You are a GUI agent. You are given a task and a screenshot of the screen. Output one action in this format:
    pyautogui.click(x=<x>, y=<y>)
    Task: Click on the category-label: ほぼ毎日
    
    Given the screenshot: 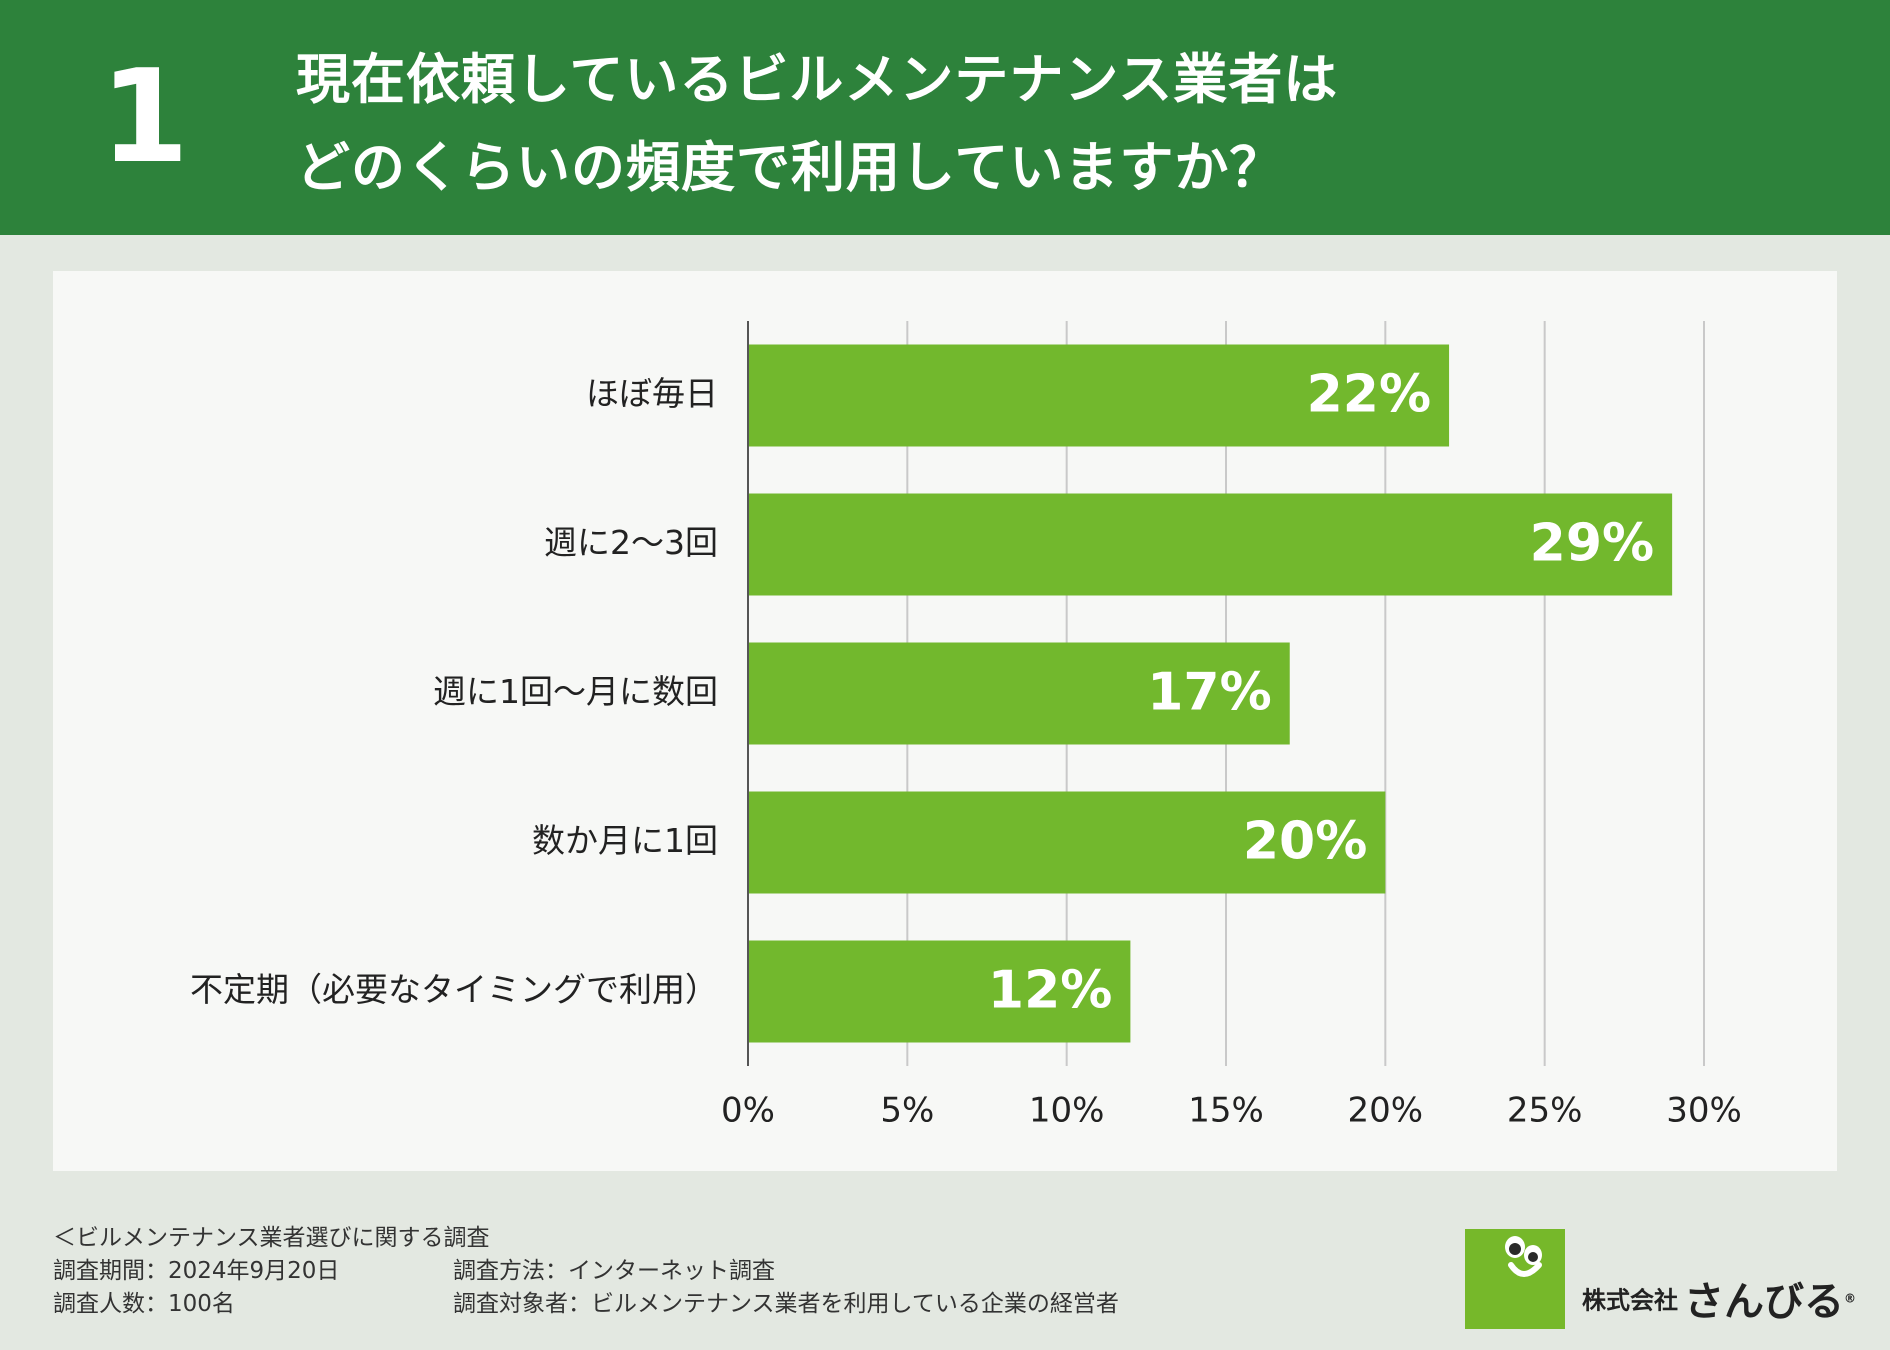 What is the action you would take?
    pyautogui.click(x=652, y=393)
    